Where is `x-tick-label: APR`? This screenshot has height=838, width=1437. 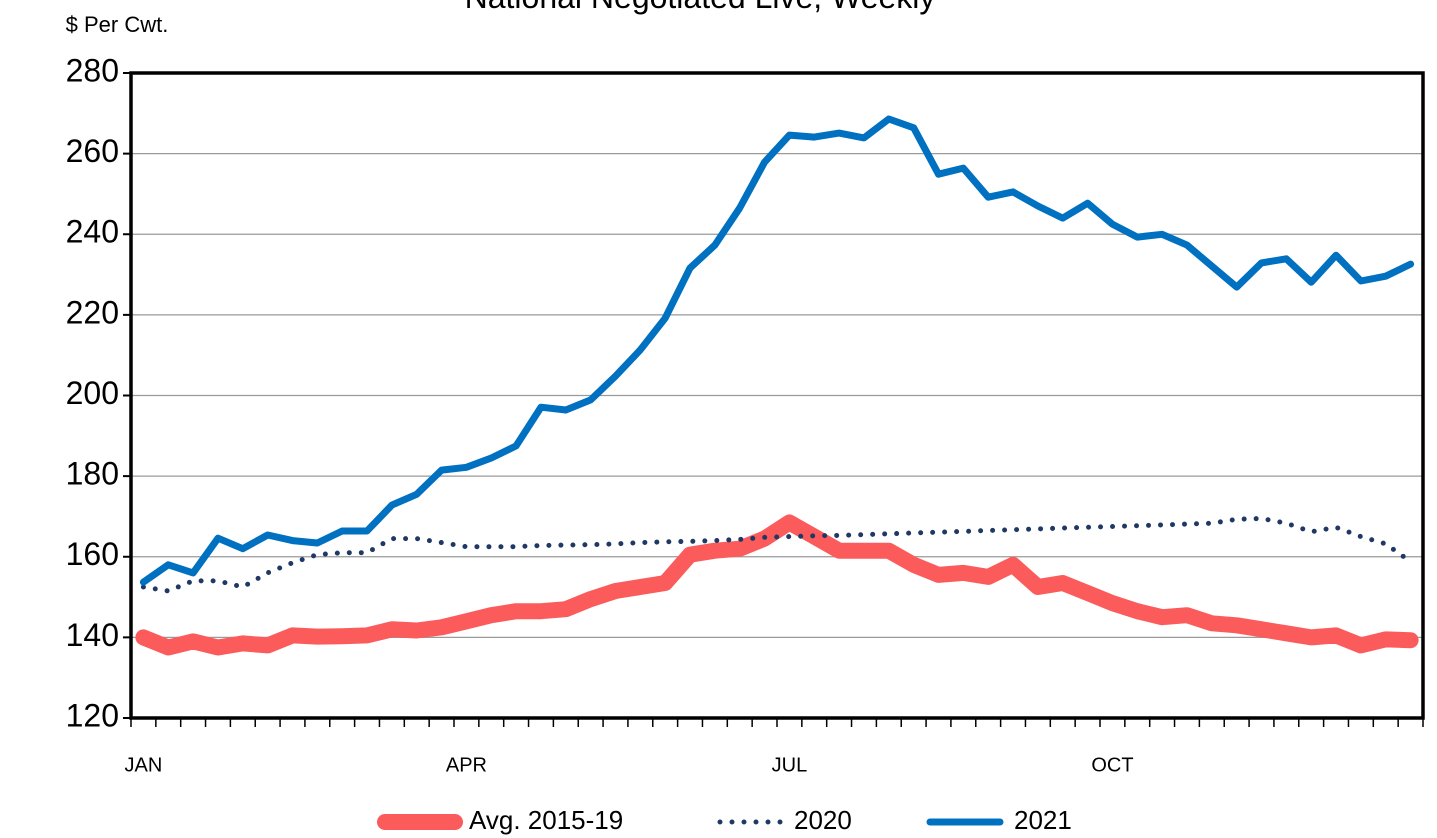
x-tick-label: APR is located at coordinates (466, 765).